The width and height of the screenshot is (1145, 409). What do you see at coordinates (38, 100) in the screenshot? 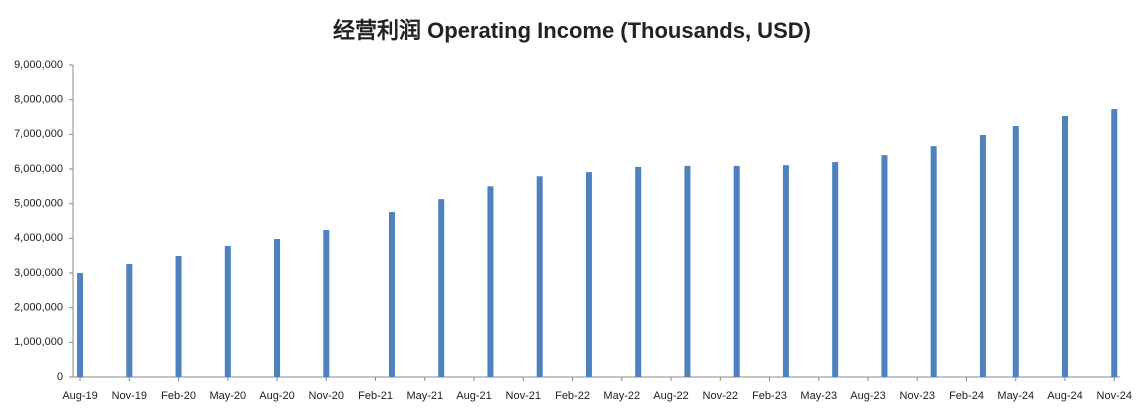
I see `y-tick-label: 8,000,000` at bounding box center [38, 100].